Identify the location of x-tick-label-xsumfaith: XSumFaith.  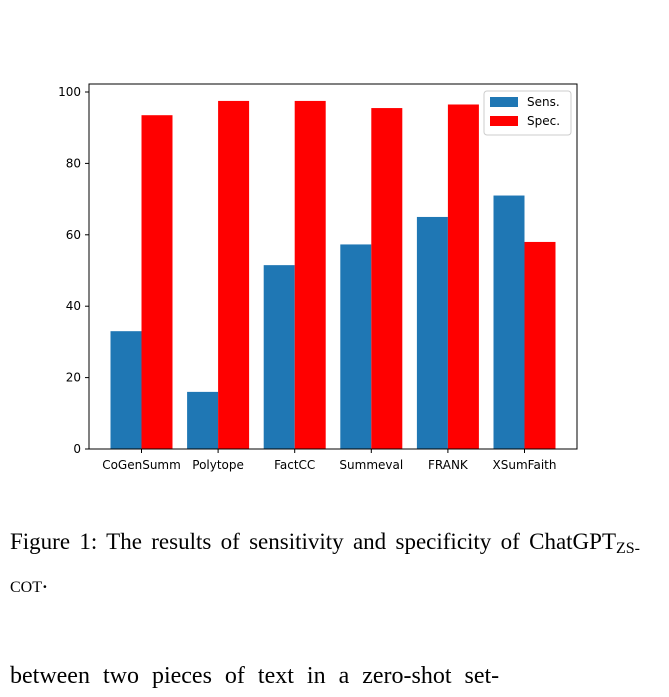
(525, 465).